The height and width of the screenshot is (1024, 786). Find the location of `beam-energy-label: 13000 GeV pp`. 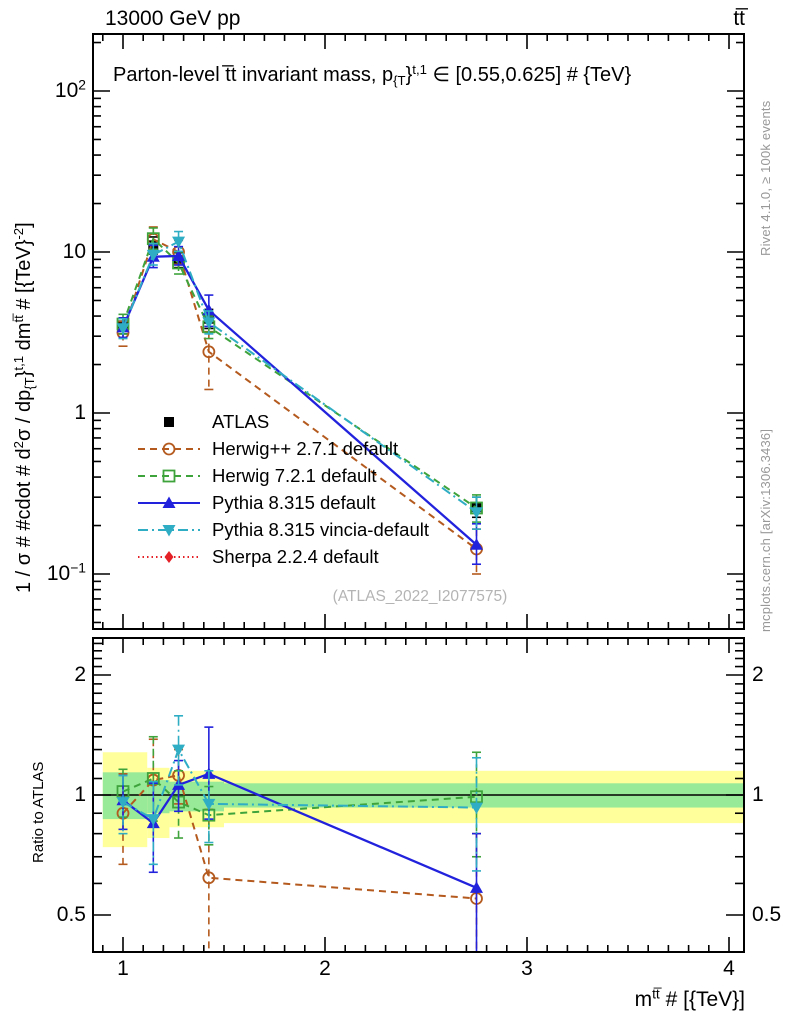

beam-energy-label: 13000 GeV pp is located at coordinates (173, 18).